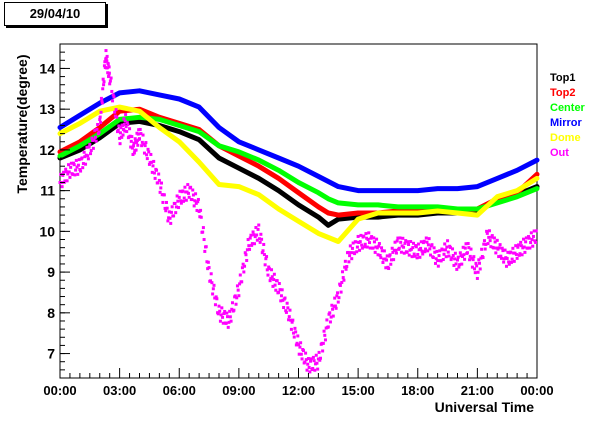  I want to click on x-tick-label: 03:00, so click(119, 390).